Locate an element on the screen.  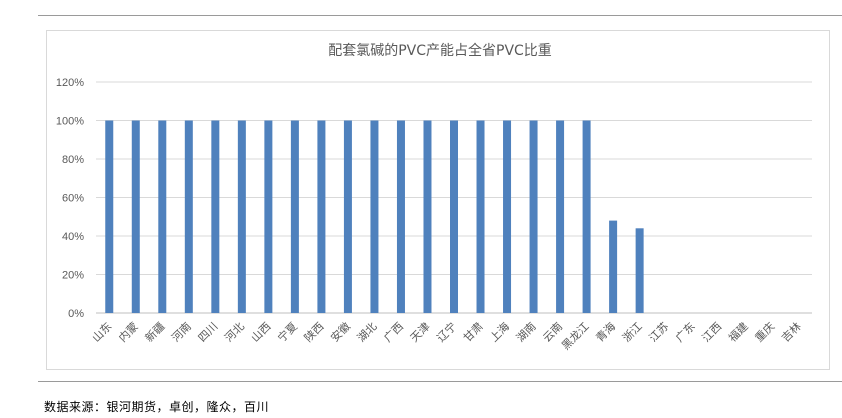
y-tick-label: 0% is located at coordinates (76, 314).